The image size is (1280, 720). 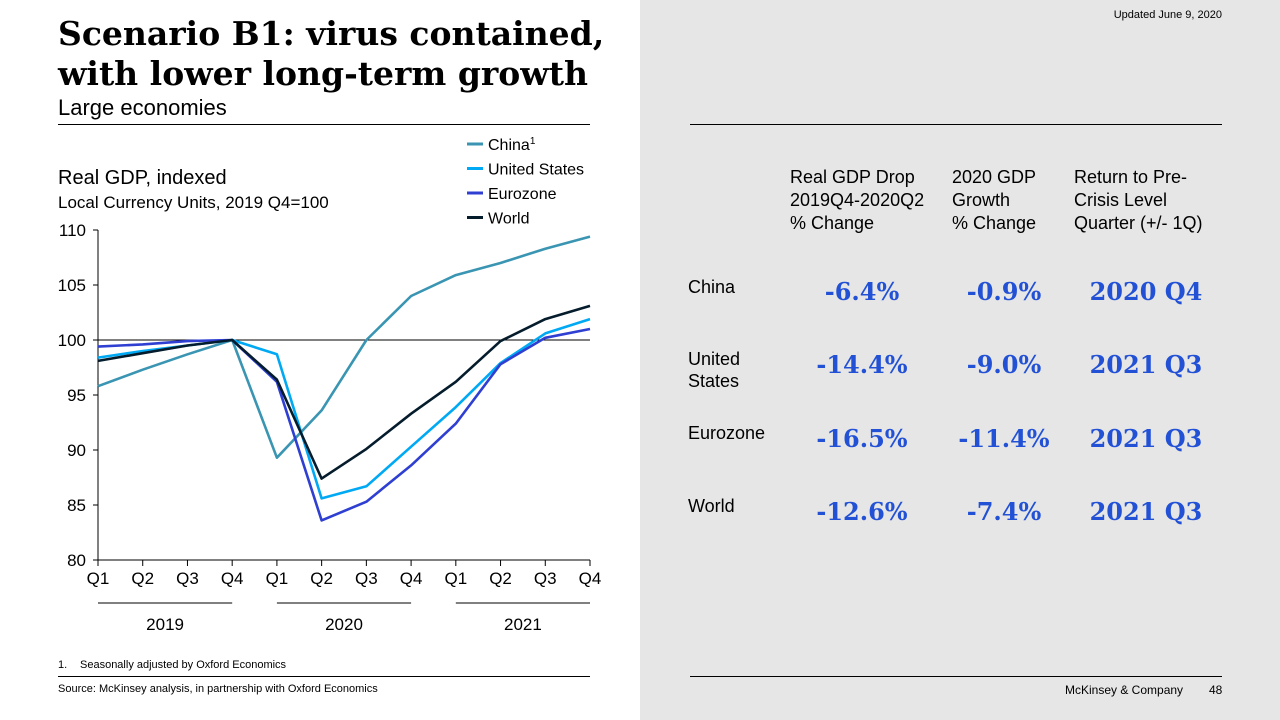 What do you see at coordinates (1146, 438) in the screenshot?
I see `cell-eurozone-return: 2021 Q3` at bounding box center [1146, 438].